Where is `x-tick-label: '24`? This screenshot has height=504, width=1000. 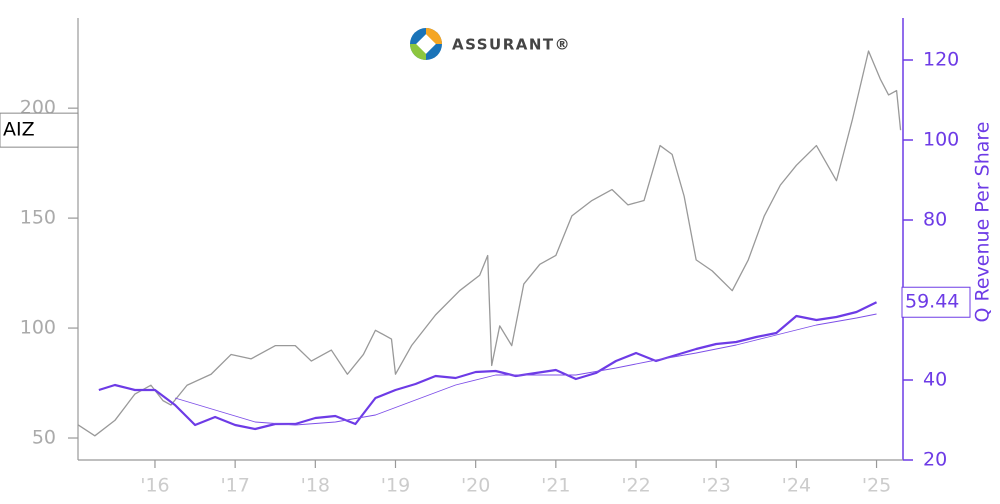
x-tick-label: '24 is located at coordinates (796, 486).